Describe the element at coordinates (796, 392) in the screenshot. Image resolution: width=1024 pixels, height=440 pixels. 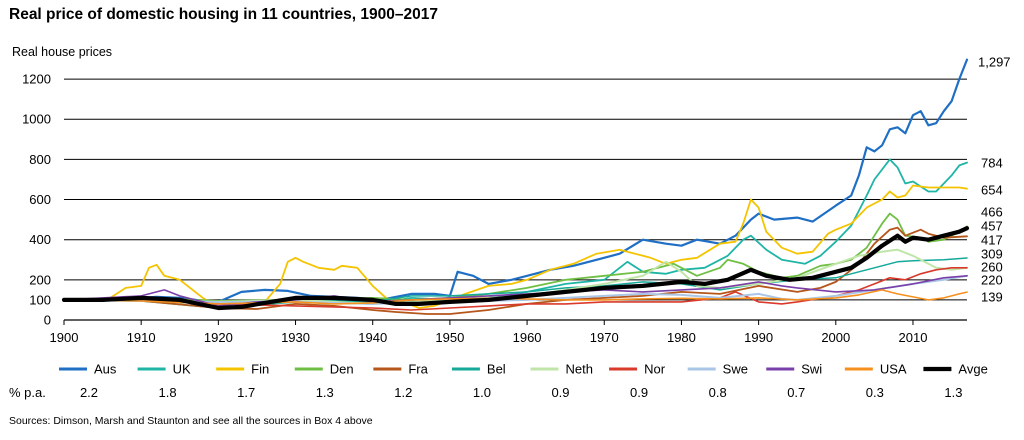
I see `pa-value: 0.7` at that location.